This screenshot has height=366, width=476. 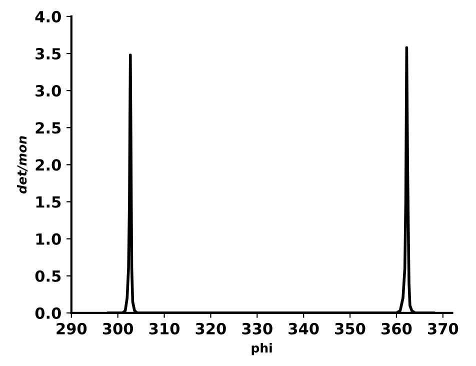 What do you see at coordinates (211, 328) in the screenshot?
I see `x-tick-label: 320` at bounding box center [211, 328].